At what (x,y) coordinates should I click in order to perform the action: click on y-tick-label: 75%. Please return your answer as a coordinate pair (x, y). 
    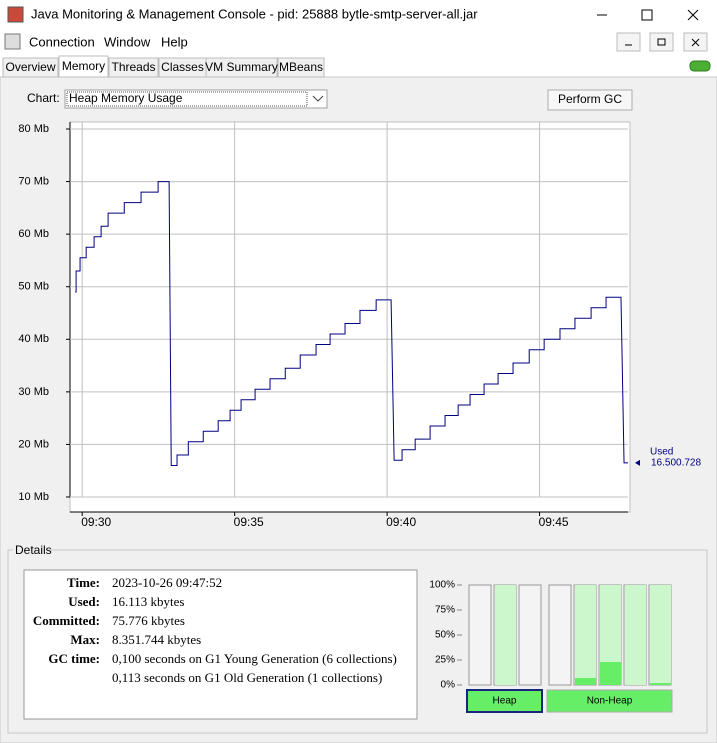
    Looking at the image, I should click on (445, 610).